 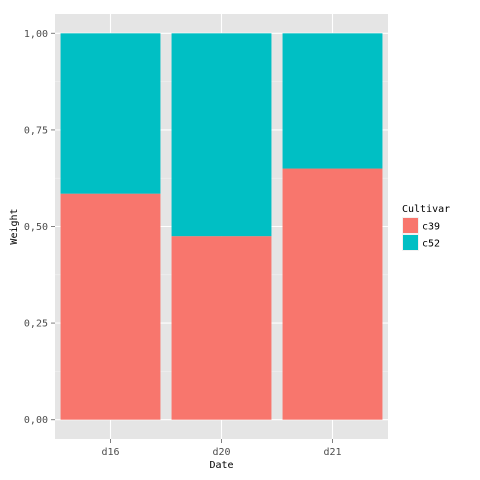 I want to click on bar-d20-c52, so click(x=221, y=135).